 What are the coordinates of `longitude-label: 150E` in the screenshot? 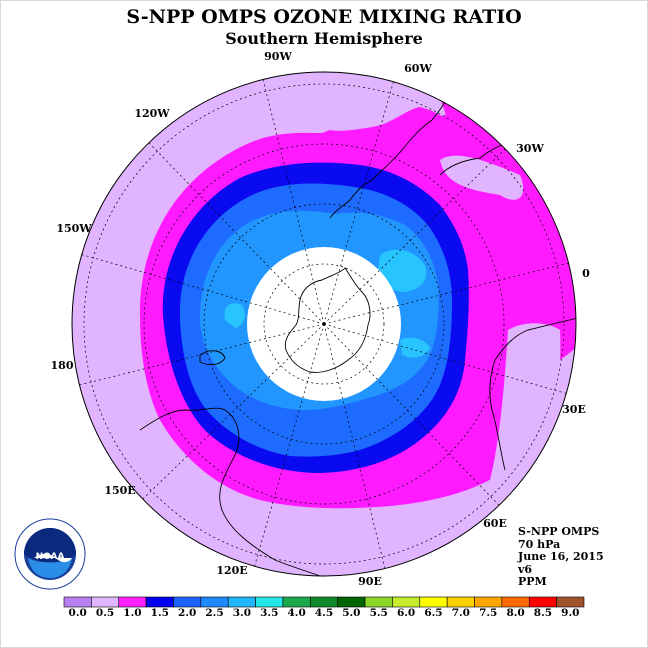 It's located at (119, 490).